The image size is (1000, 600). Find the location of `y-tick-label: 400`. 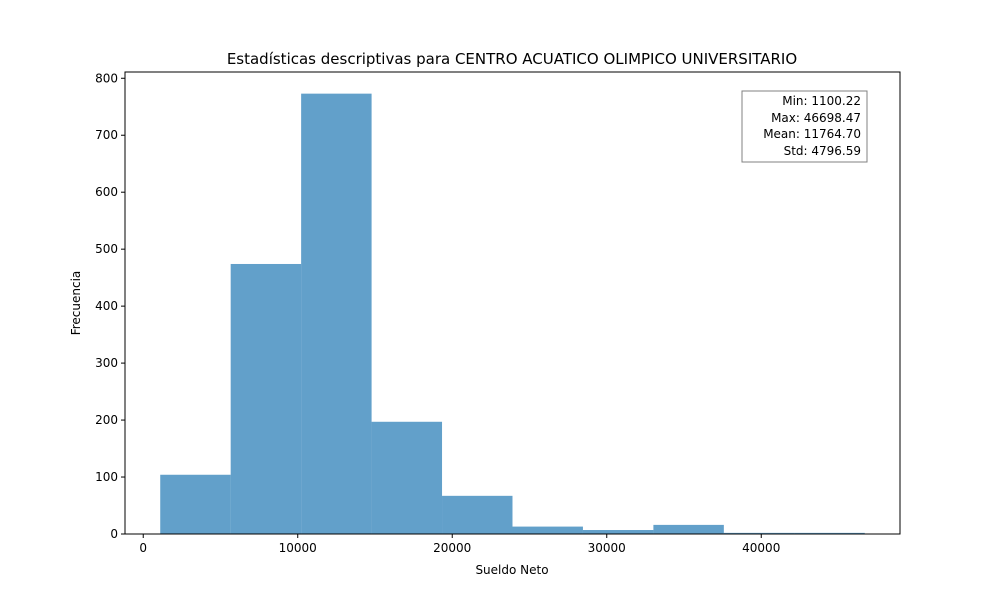

y-tick-label: 400 is located at coordinates (106, 306).